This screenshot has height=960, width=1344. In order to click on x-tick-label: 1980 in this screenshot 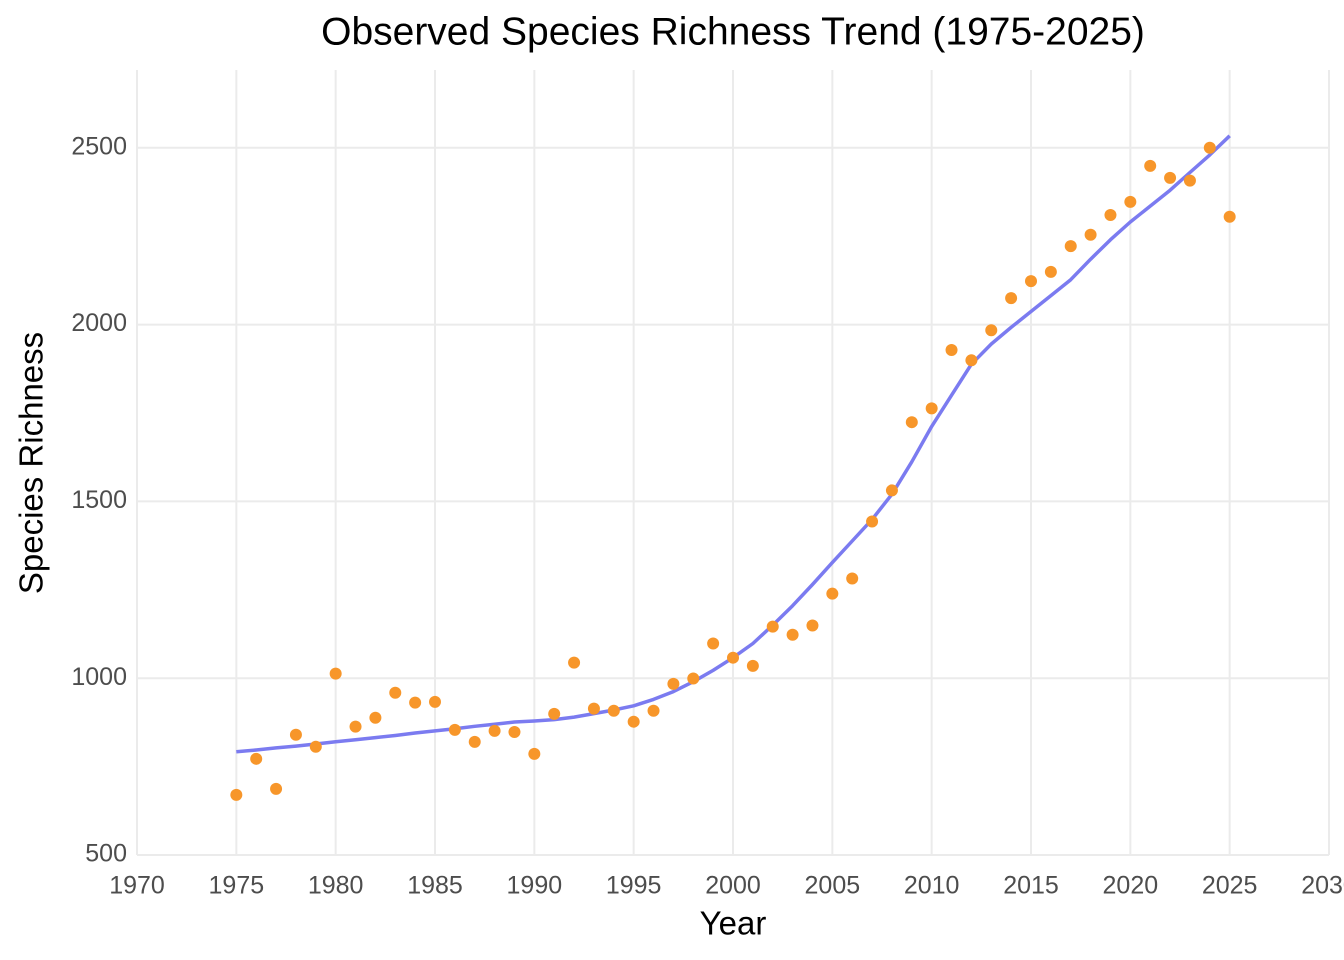, I will do `click(336, 886)`.